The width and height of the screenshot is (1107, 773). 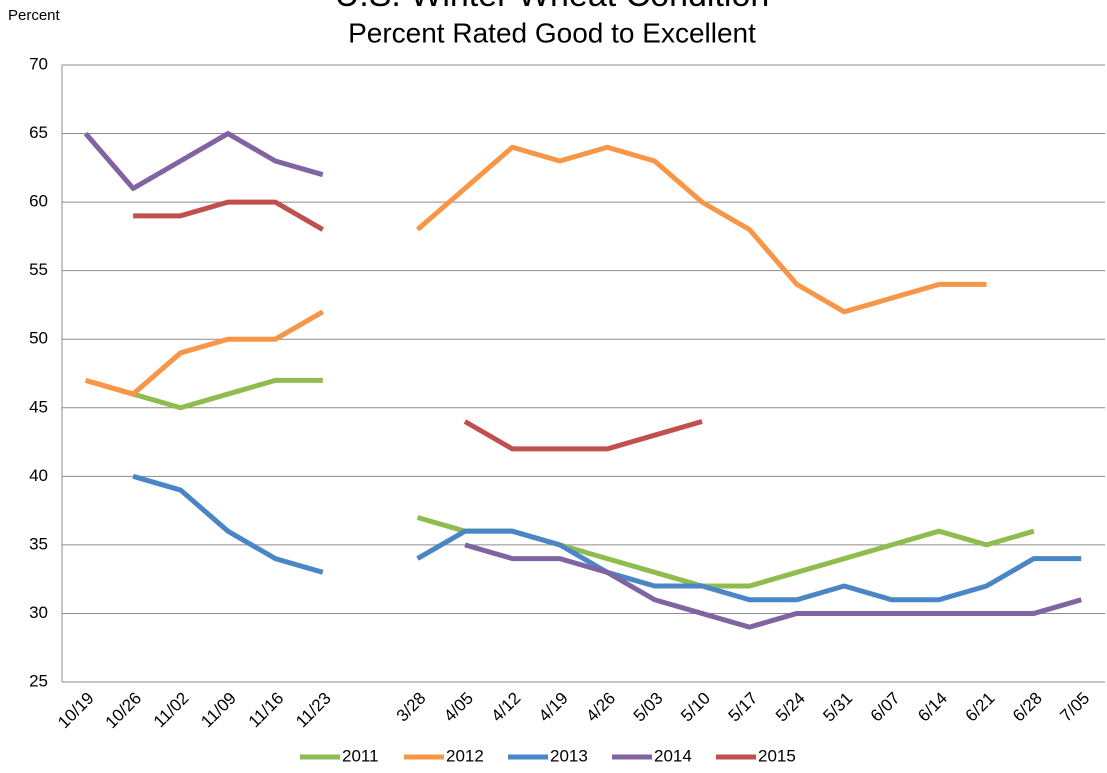 I want to click on y-tick-label: 40, so click(x=38, y=475).